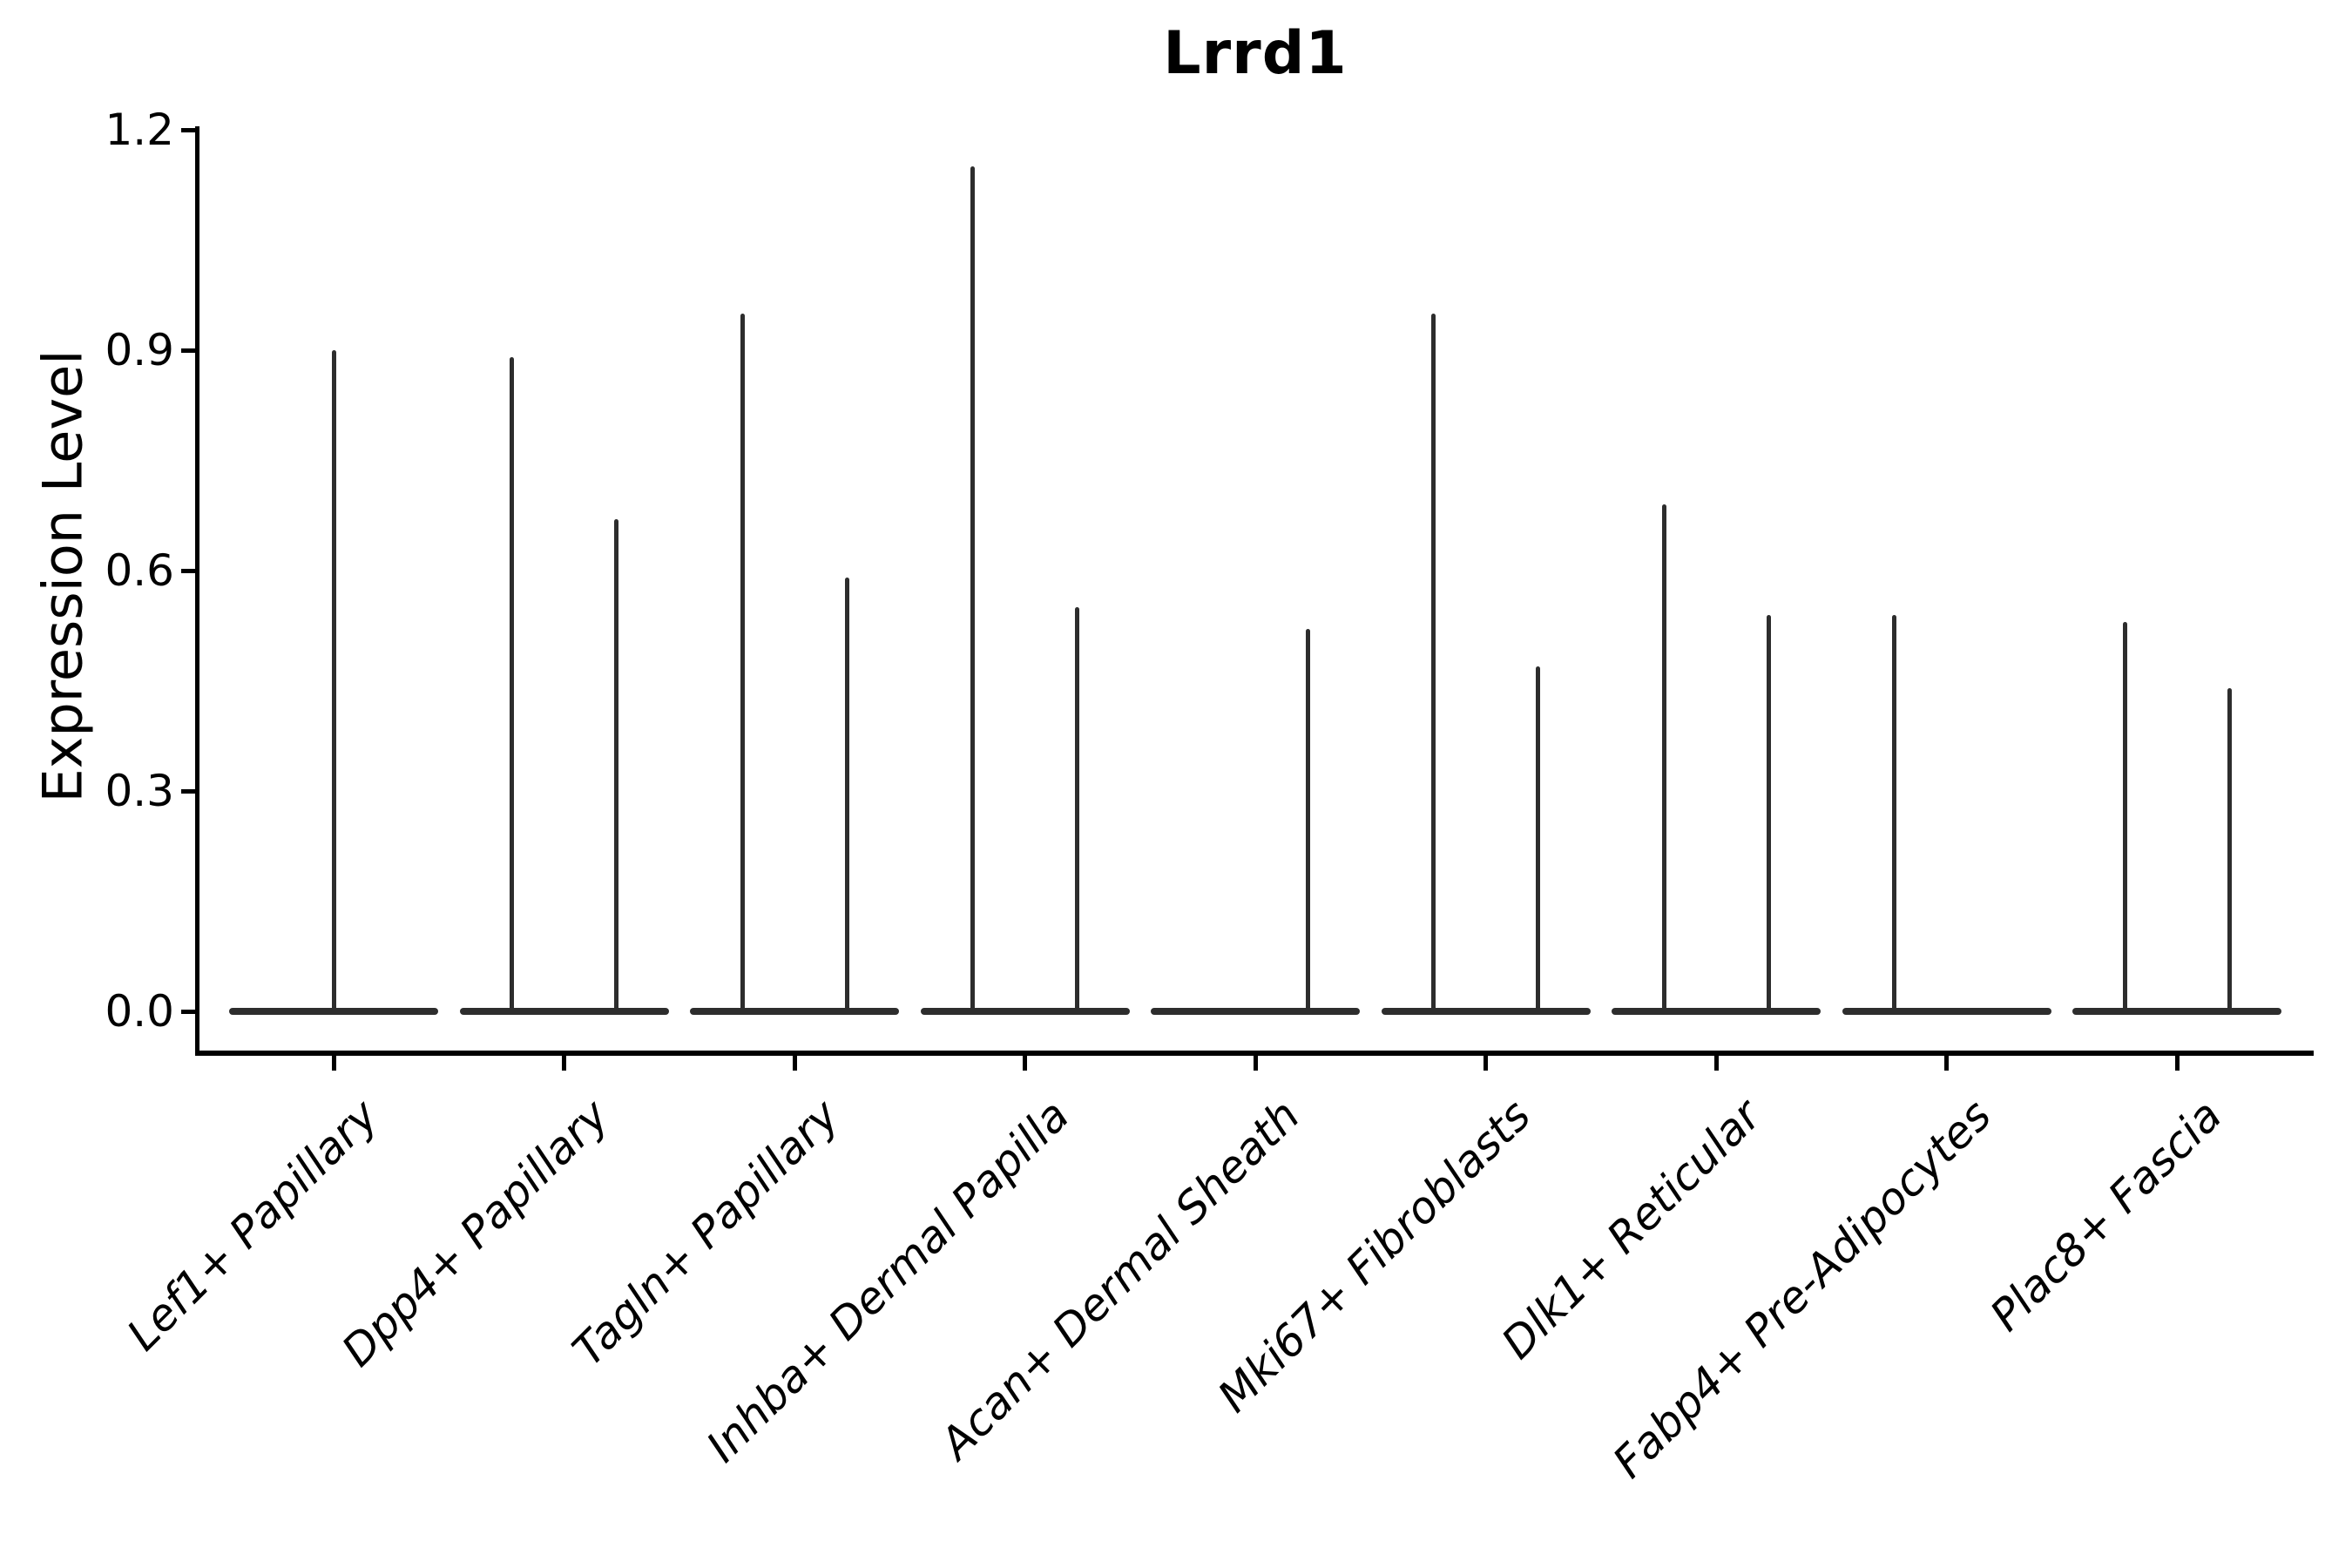  Describe the element at coordinates (139, 571) in the screenshot. I see `y-tick-label: 0.6` at that location.